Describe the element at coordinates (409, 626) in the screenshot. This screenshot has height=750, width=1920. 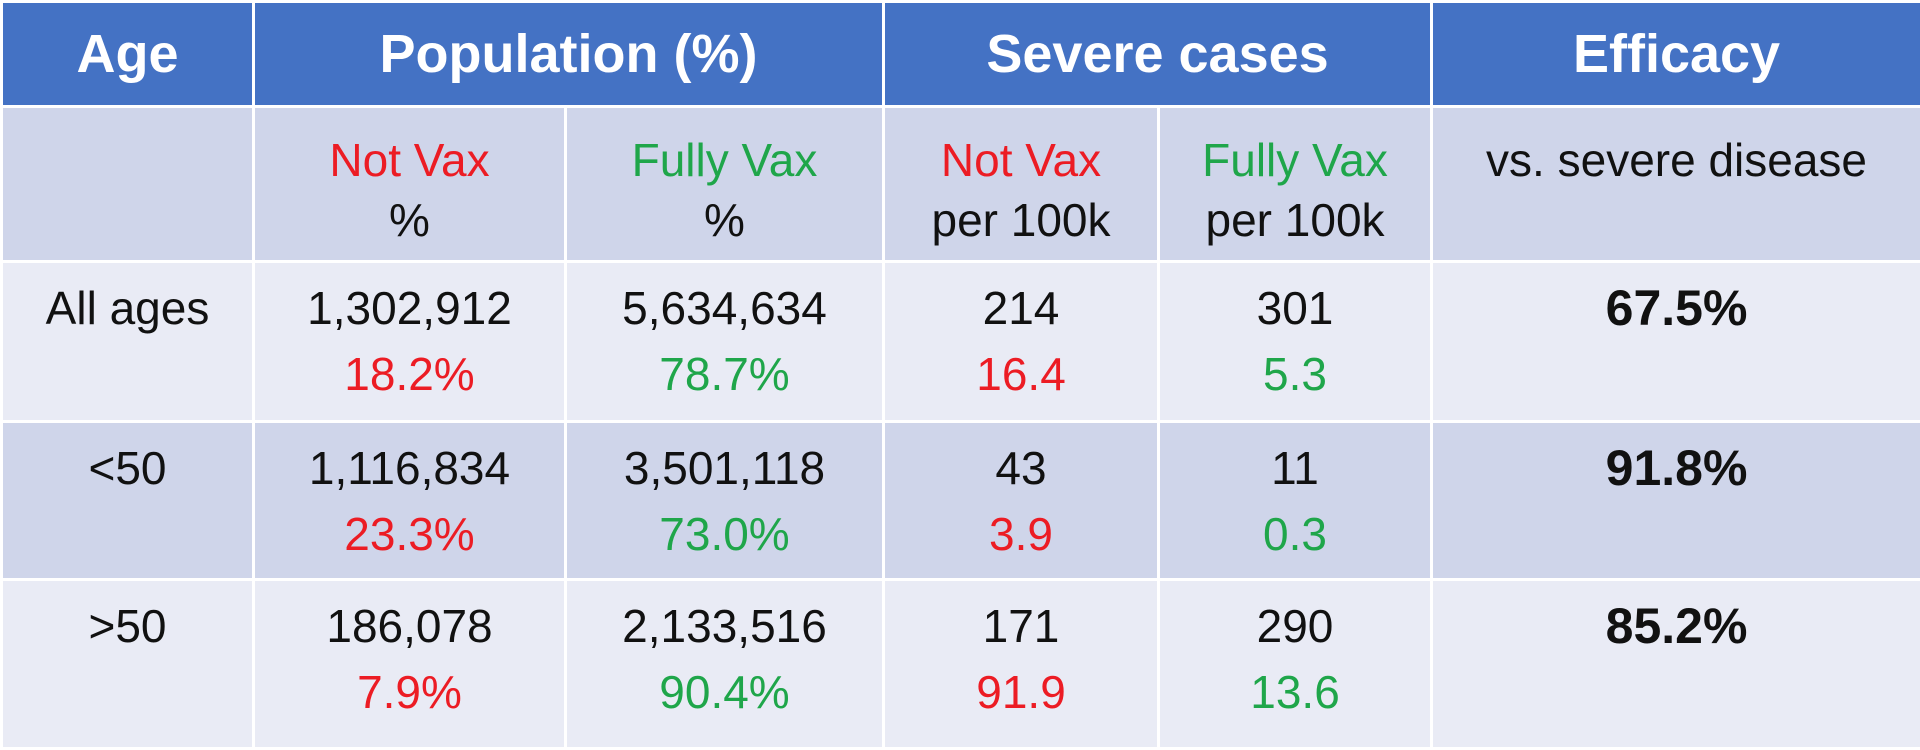
I see `pop-not-vax-count: 186,078` at that location.